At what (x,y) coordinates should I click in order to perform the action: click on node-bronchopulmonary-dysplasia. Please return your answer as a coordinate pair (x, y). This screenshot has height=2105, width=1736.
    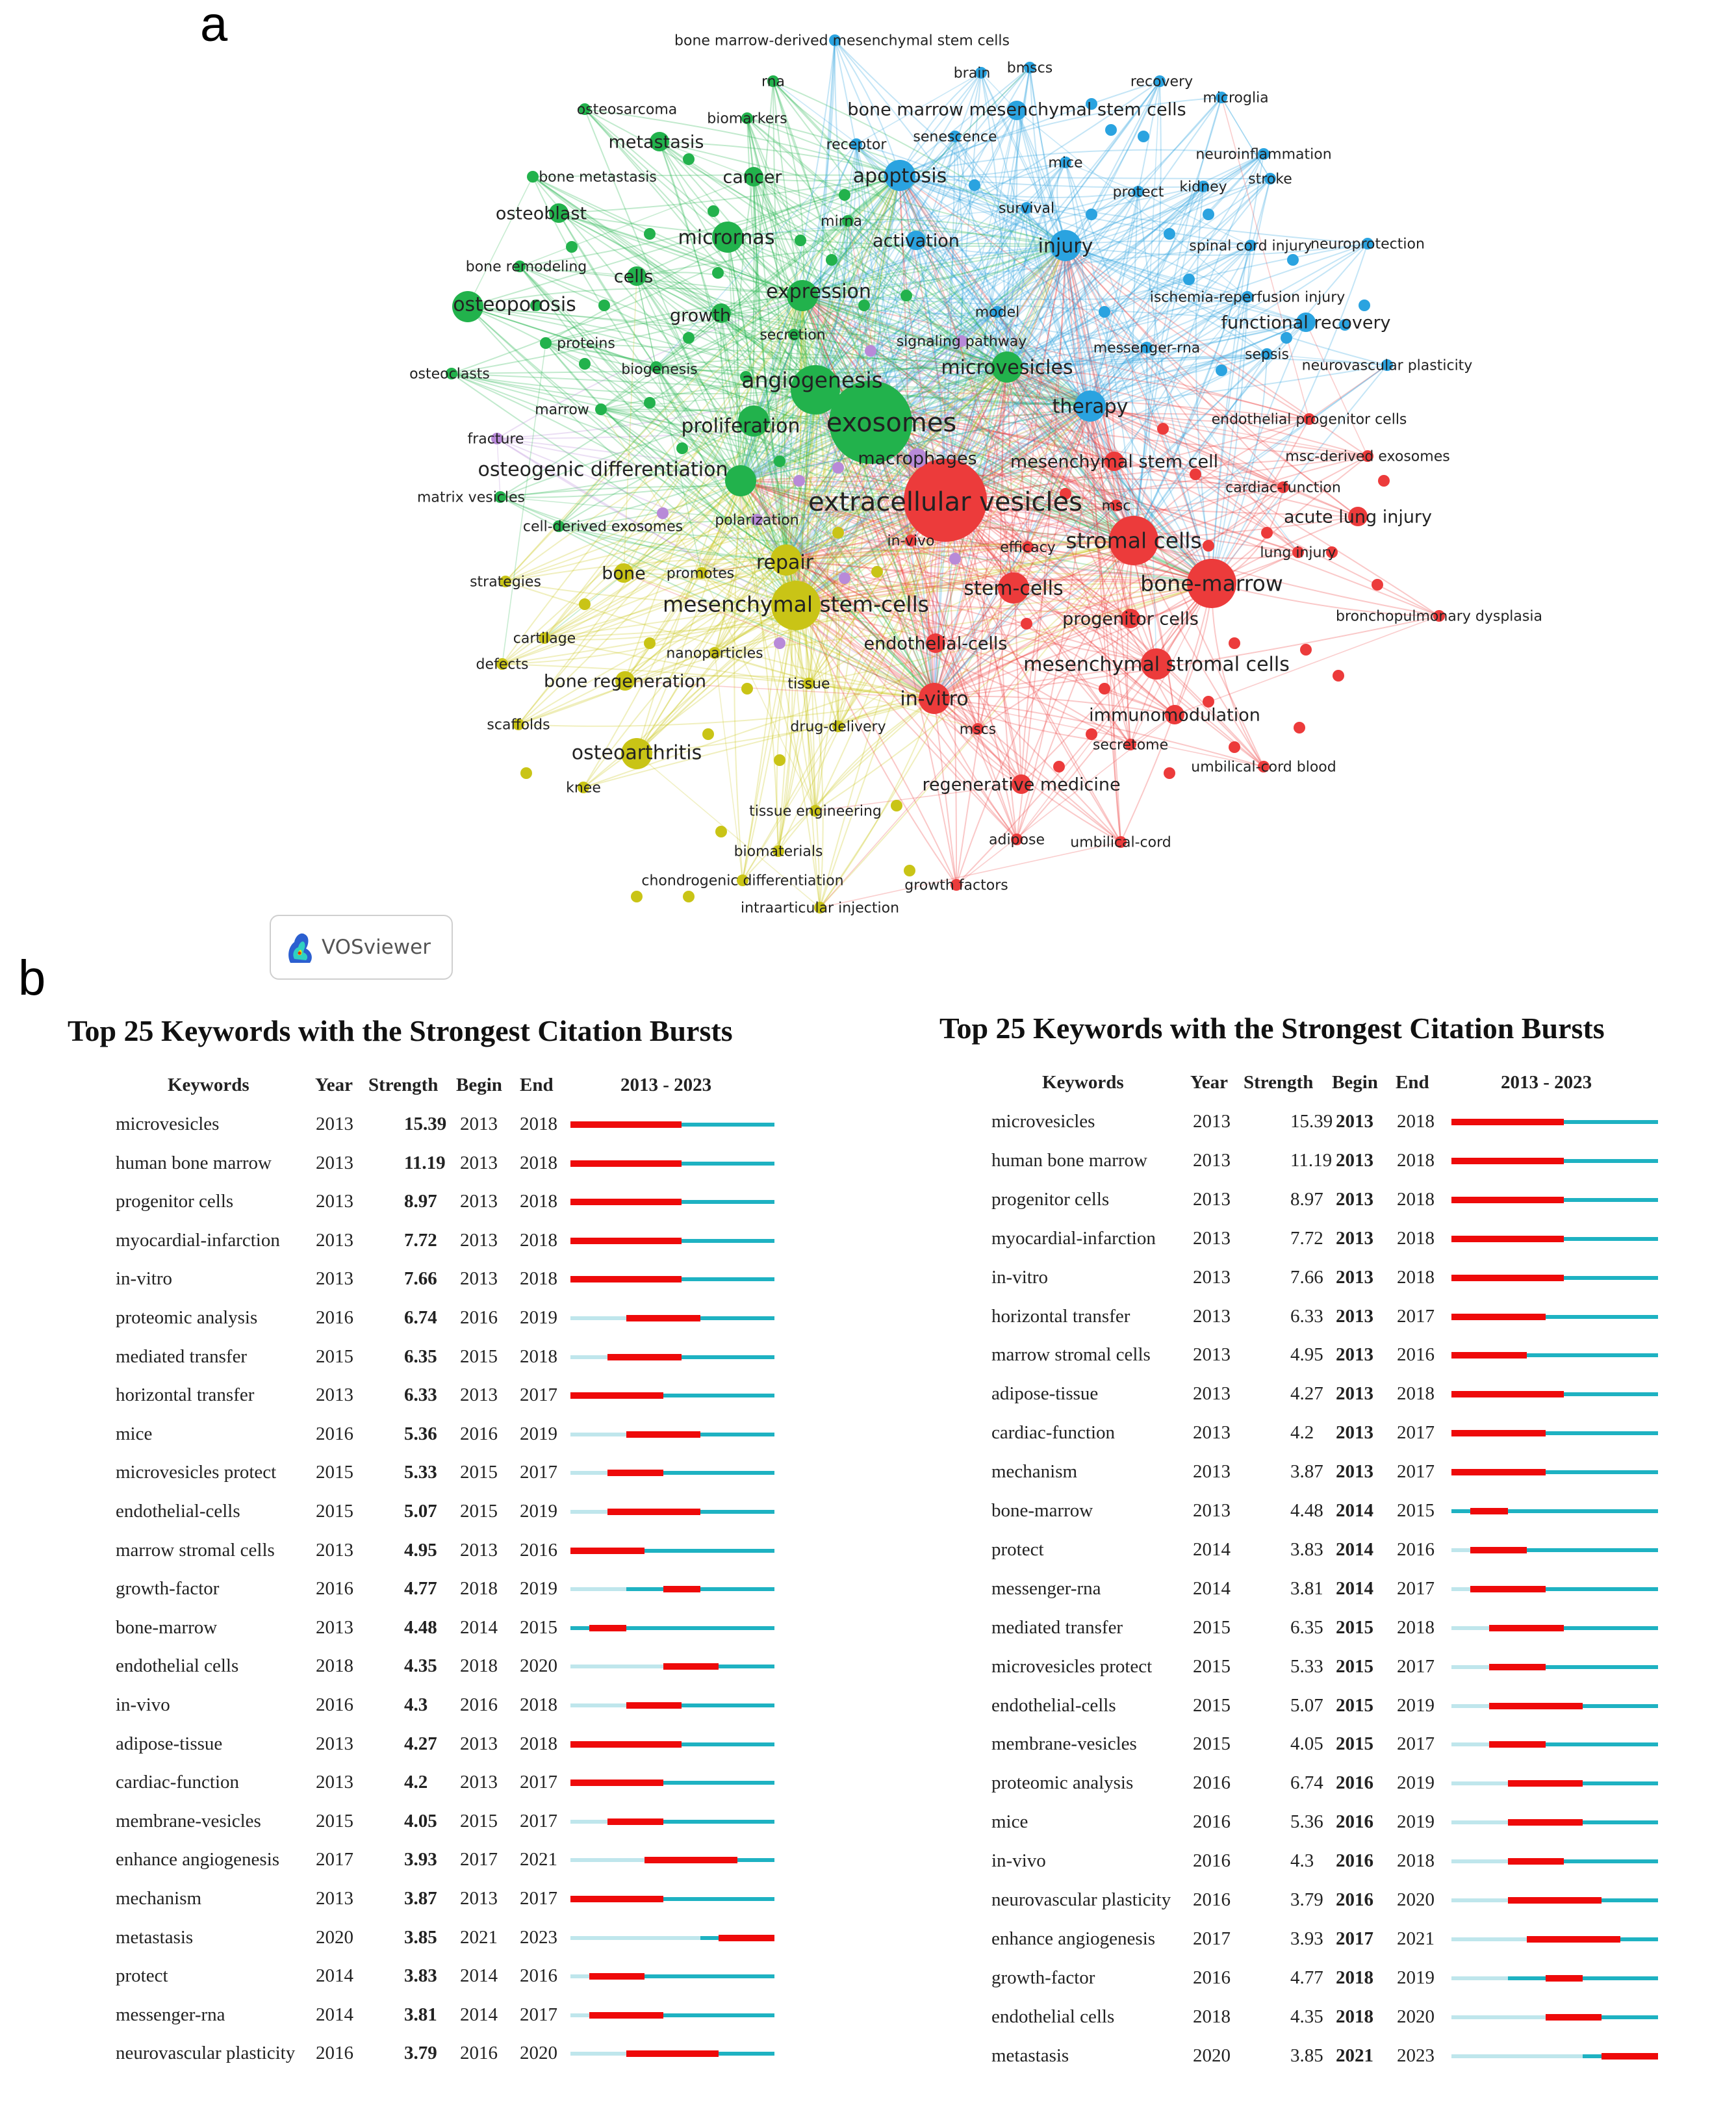
    Looking at the image, I should click on (1439, 616).